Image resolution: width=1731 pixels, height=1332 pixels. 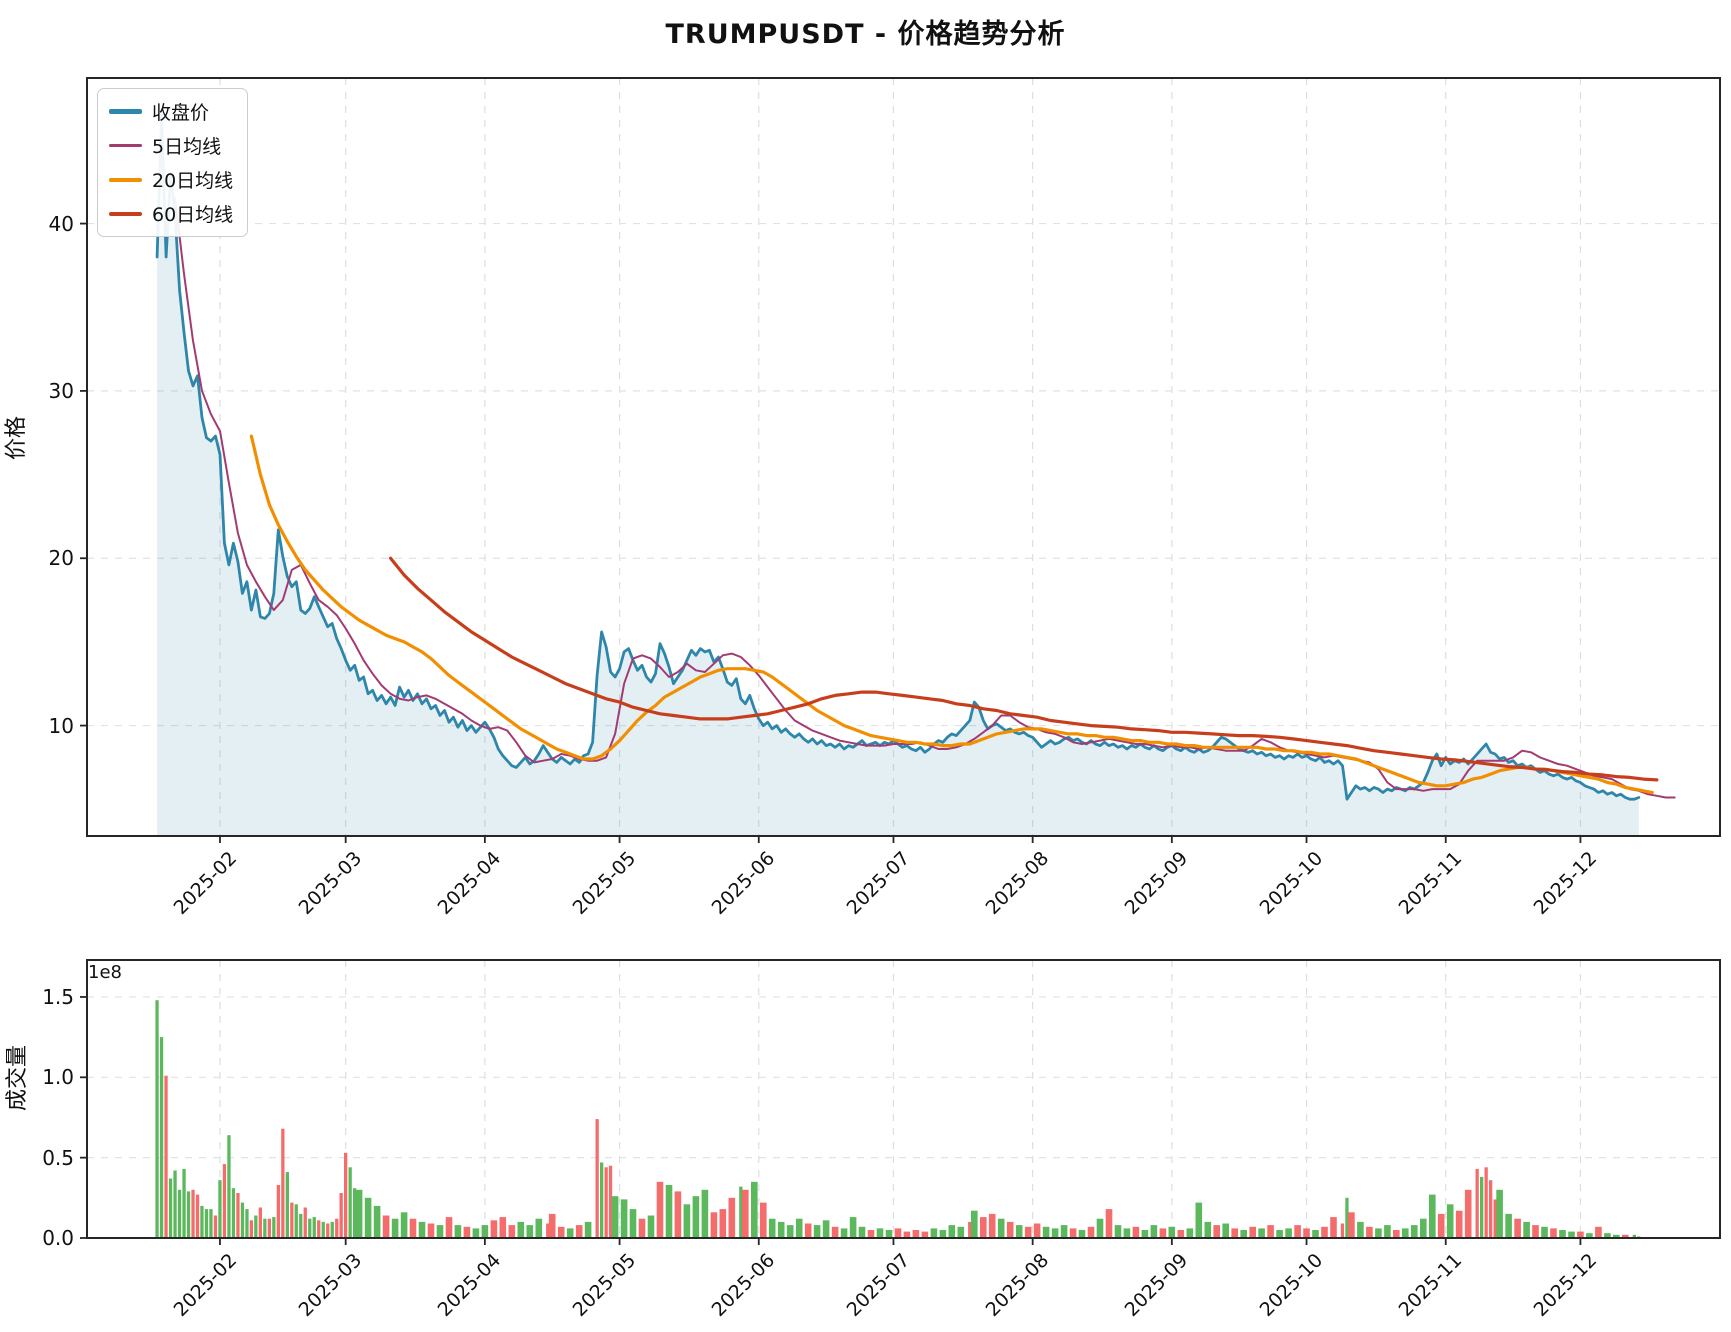 I want to click on legend-item-close: 收盘价, so click(x=171, y=111).